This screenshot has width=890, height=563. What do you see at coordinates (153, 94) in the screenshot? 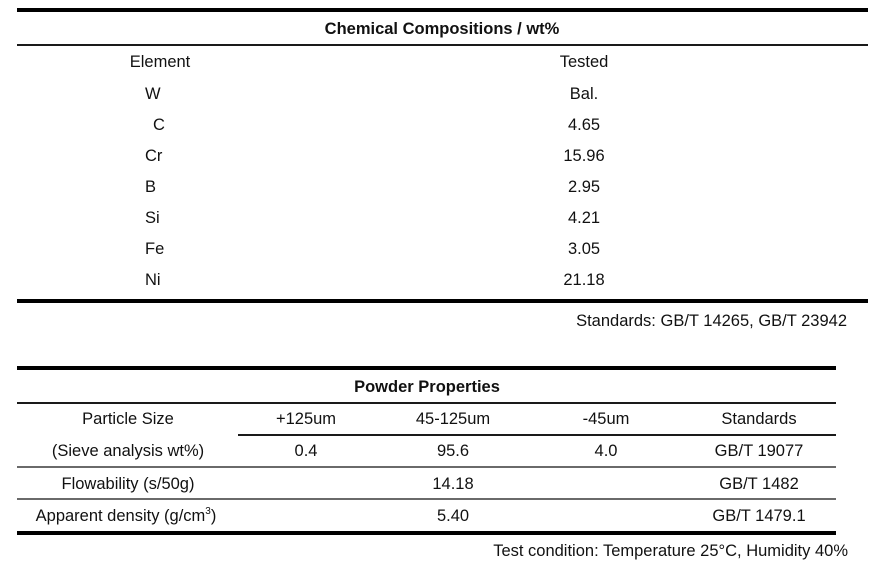
I see `element-cell: W` at bounding box center [153, 94].